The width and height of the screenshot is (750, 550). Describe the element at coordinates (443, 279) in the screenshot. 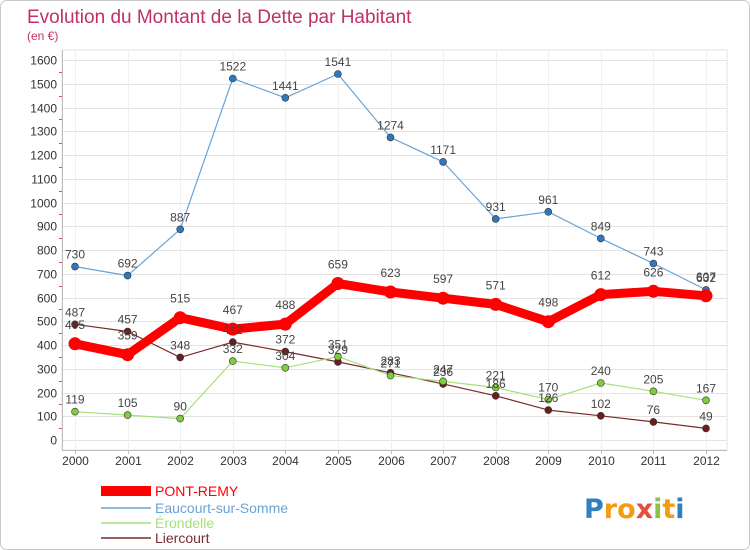

I see `data-label: 597` at that location.